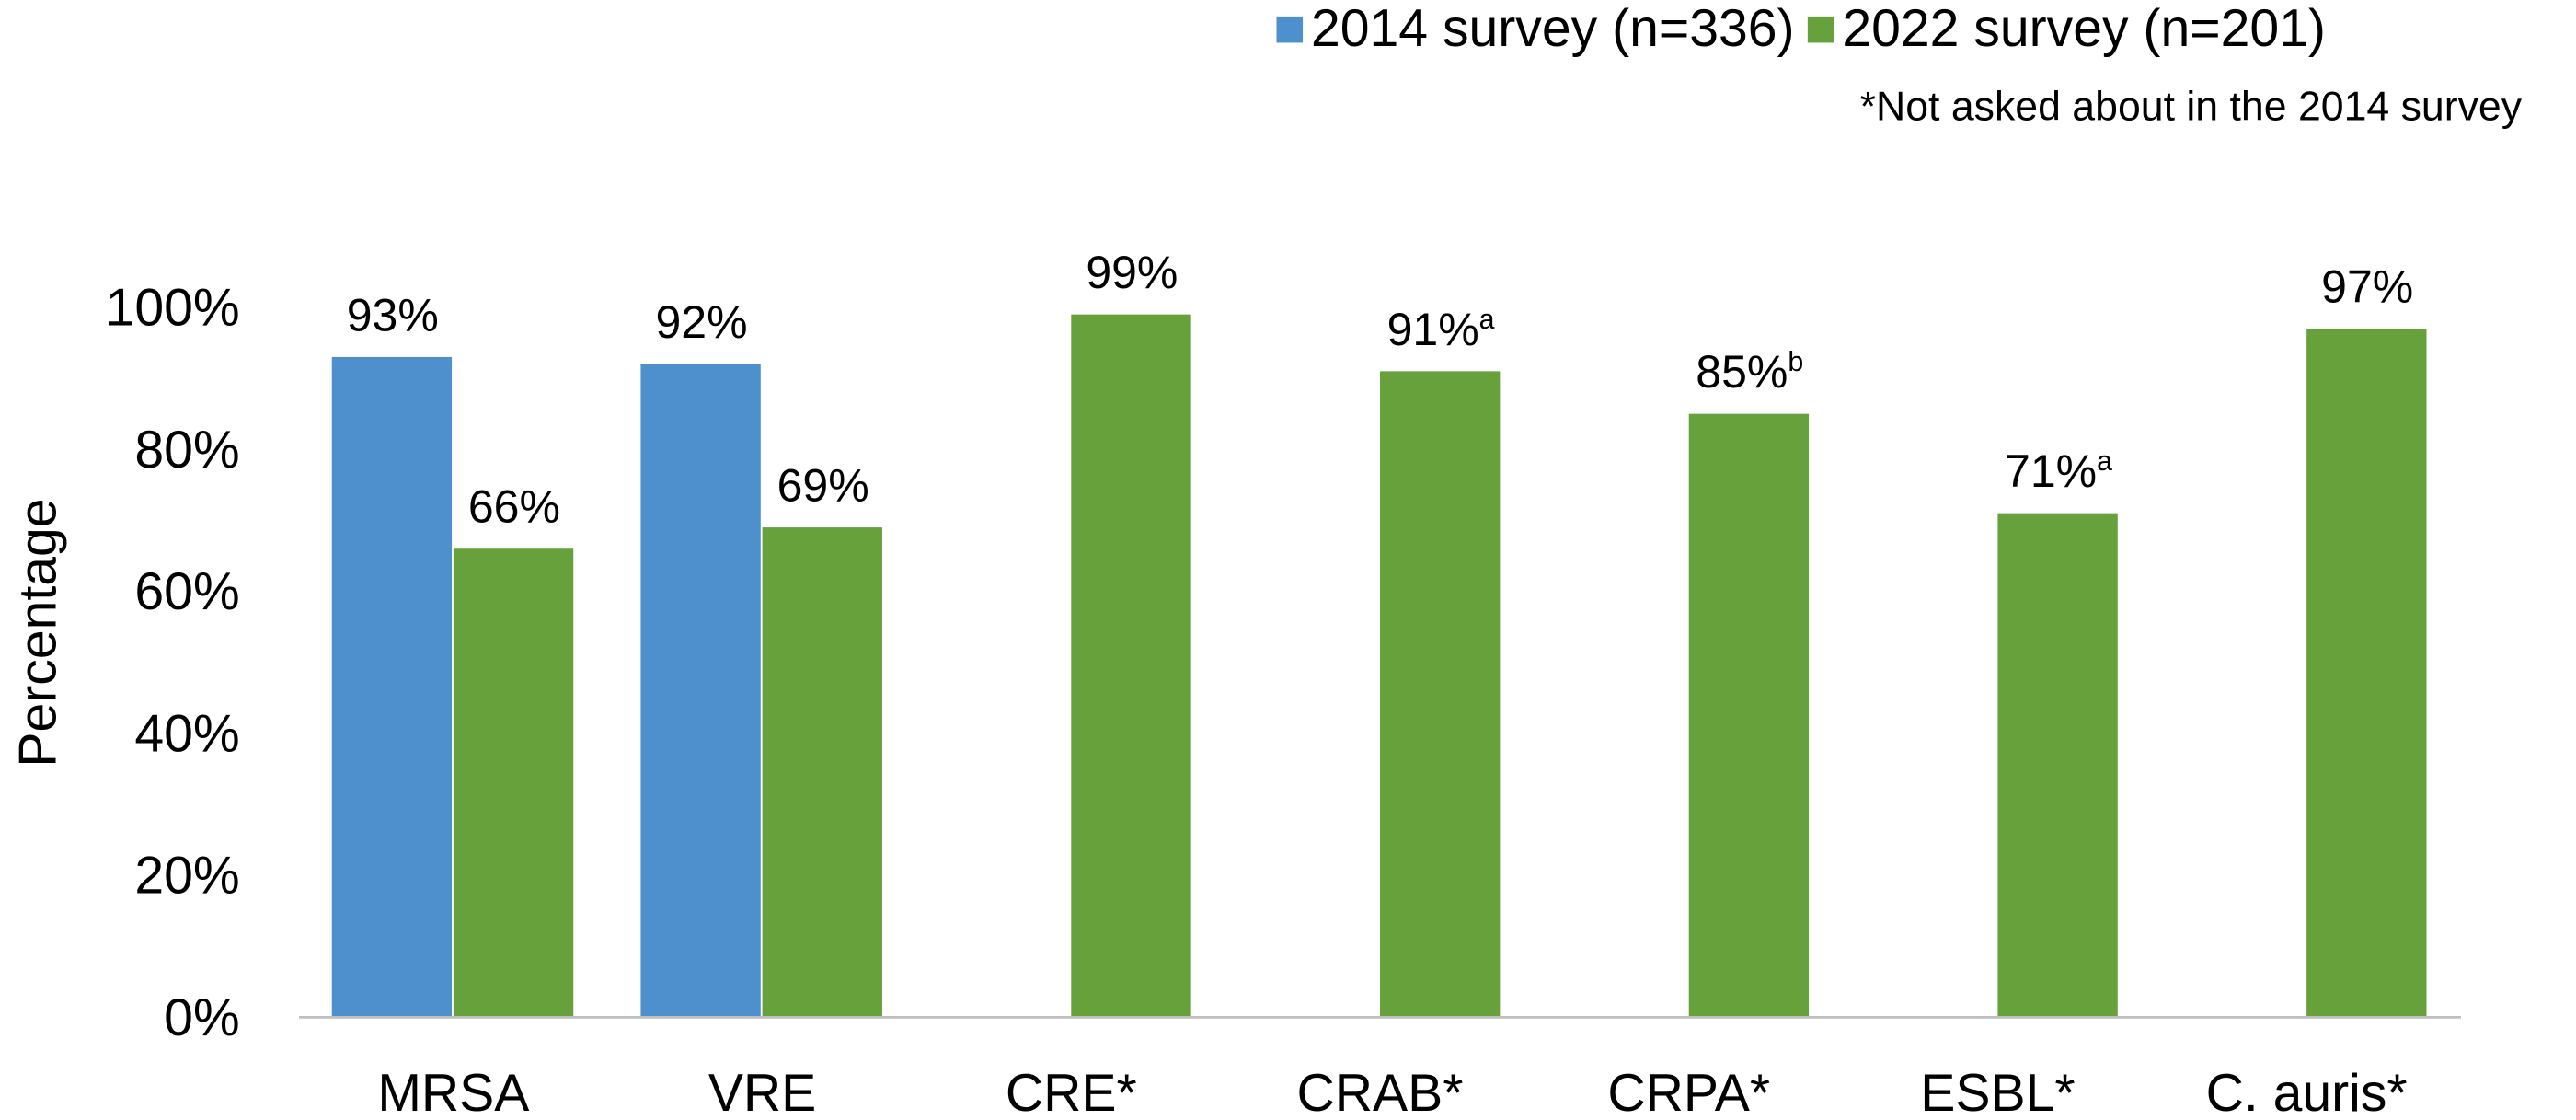 The image size is (2576, 1120). I want to click on y-tick-label: 0%, so click(202, 1017).